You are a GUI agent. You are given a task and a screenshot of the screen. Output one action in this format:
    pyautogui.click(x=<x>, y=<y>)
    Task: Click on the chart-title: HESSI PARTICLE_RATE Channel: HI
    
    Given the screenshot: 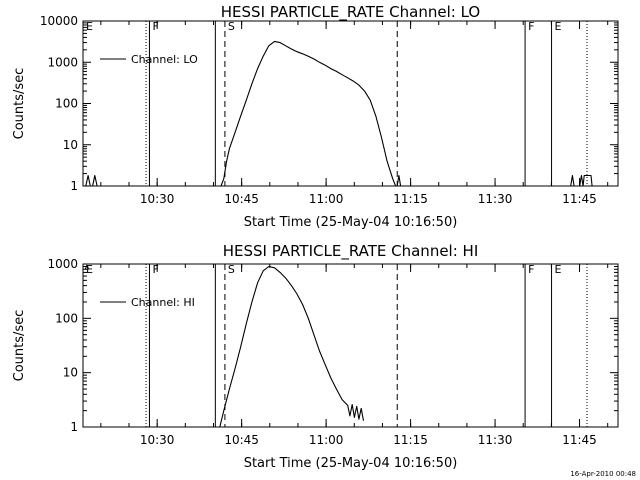 What is the action you would take?
    pyautogui.click(x=351, y=251)
    